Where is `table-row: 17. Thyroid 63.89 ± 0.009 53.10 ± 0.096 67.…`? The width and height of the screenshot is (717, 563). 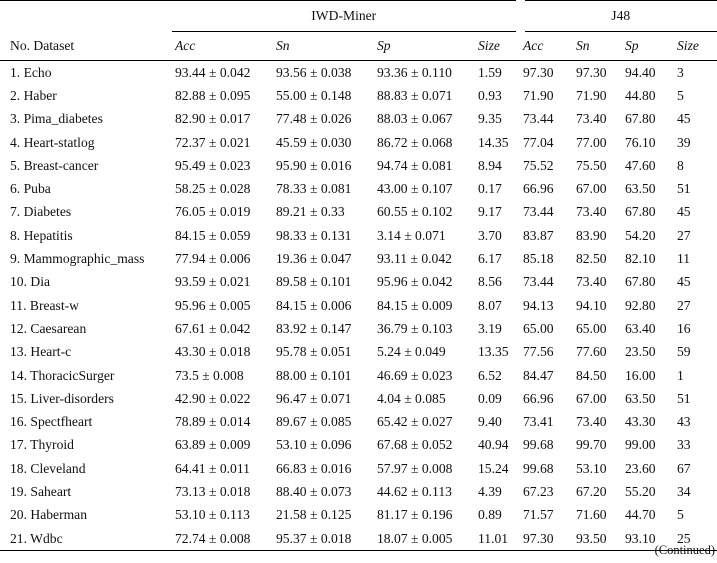
table-row: 17. Thyroid 63.89 ± 0.009 53.10 ± 0.096 67.… is located at coordinates (358, 445).